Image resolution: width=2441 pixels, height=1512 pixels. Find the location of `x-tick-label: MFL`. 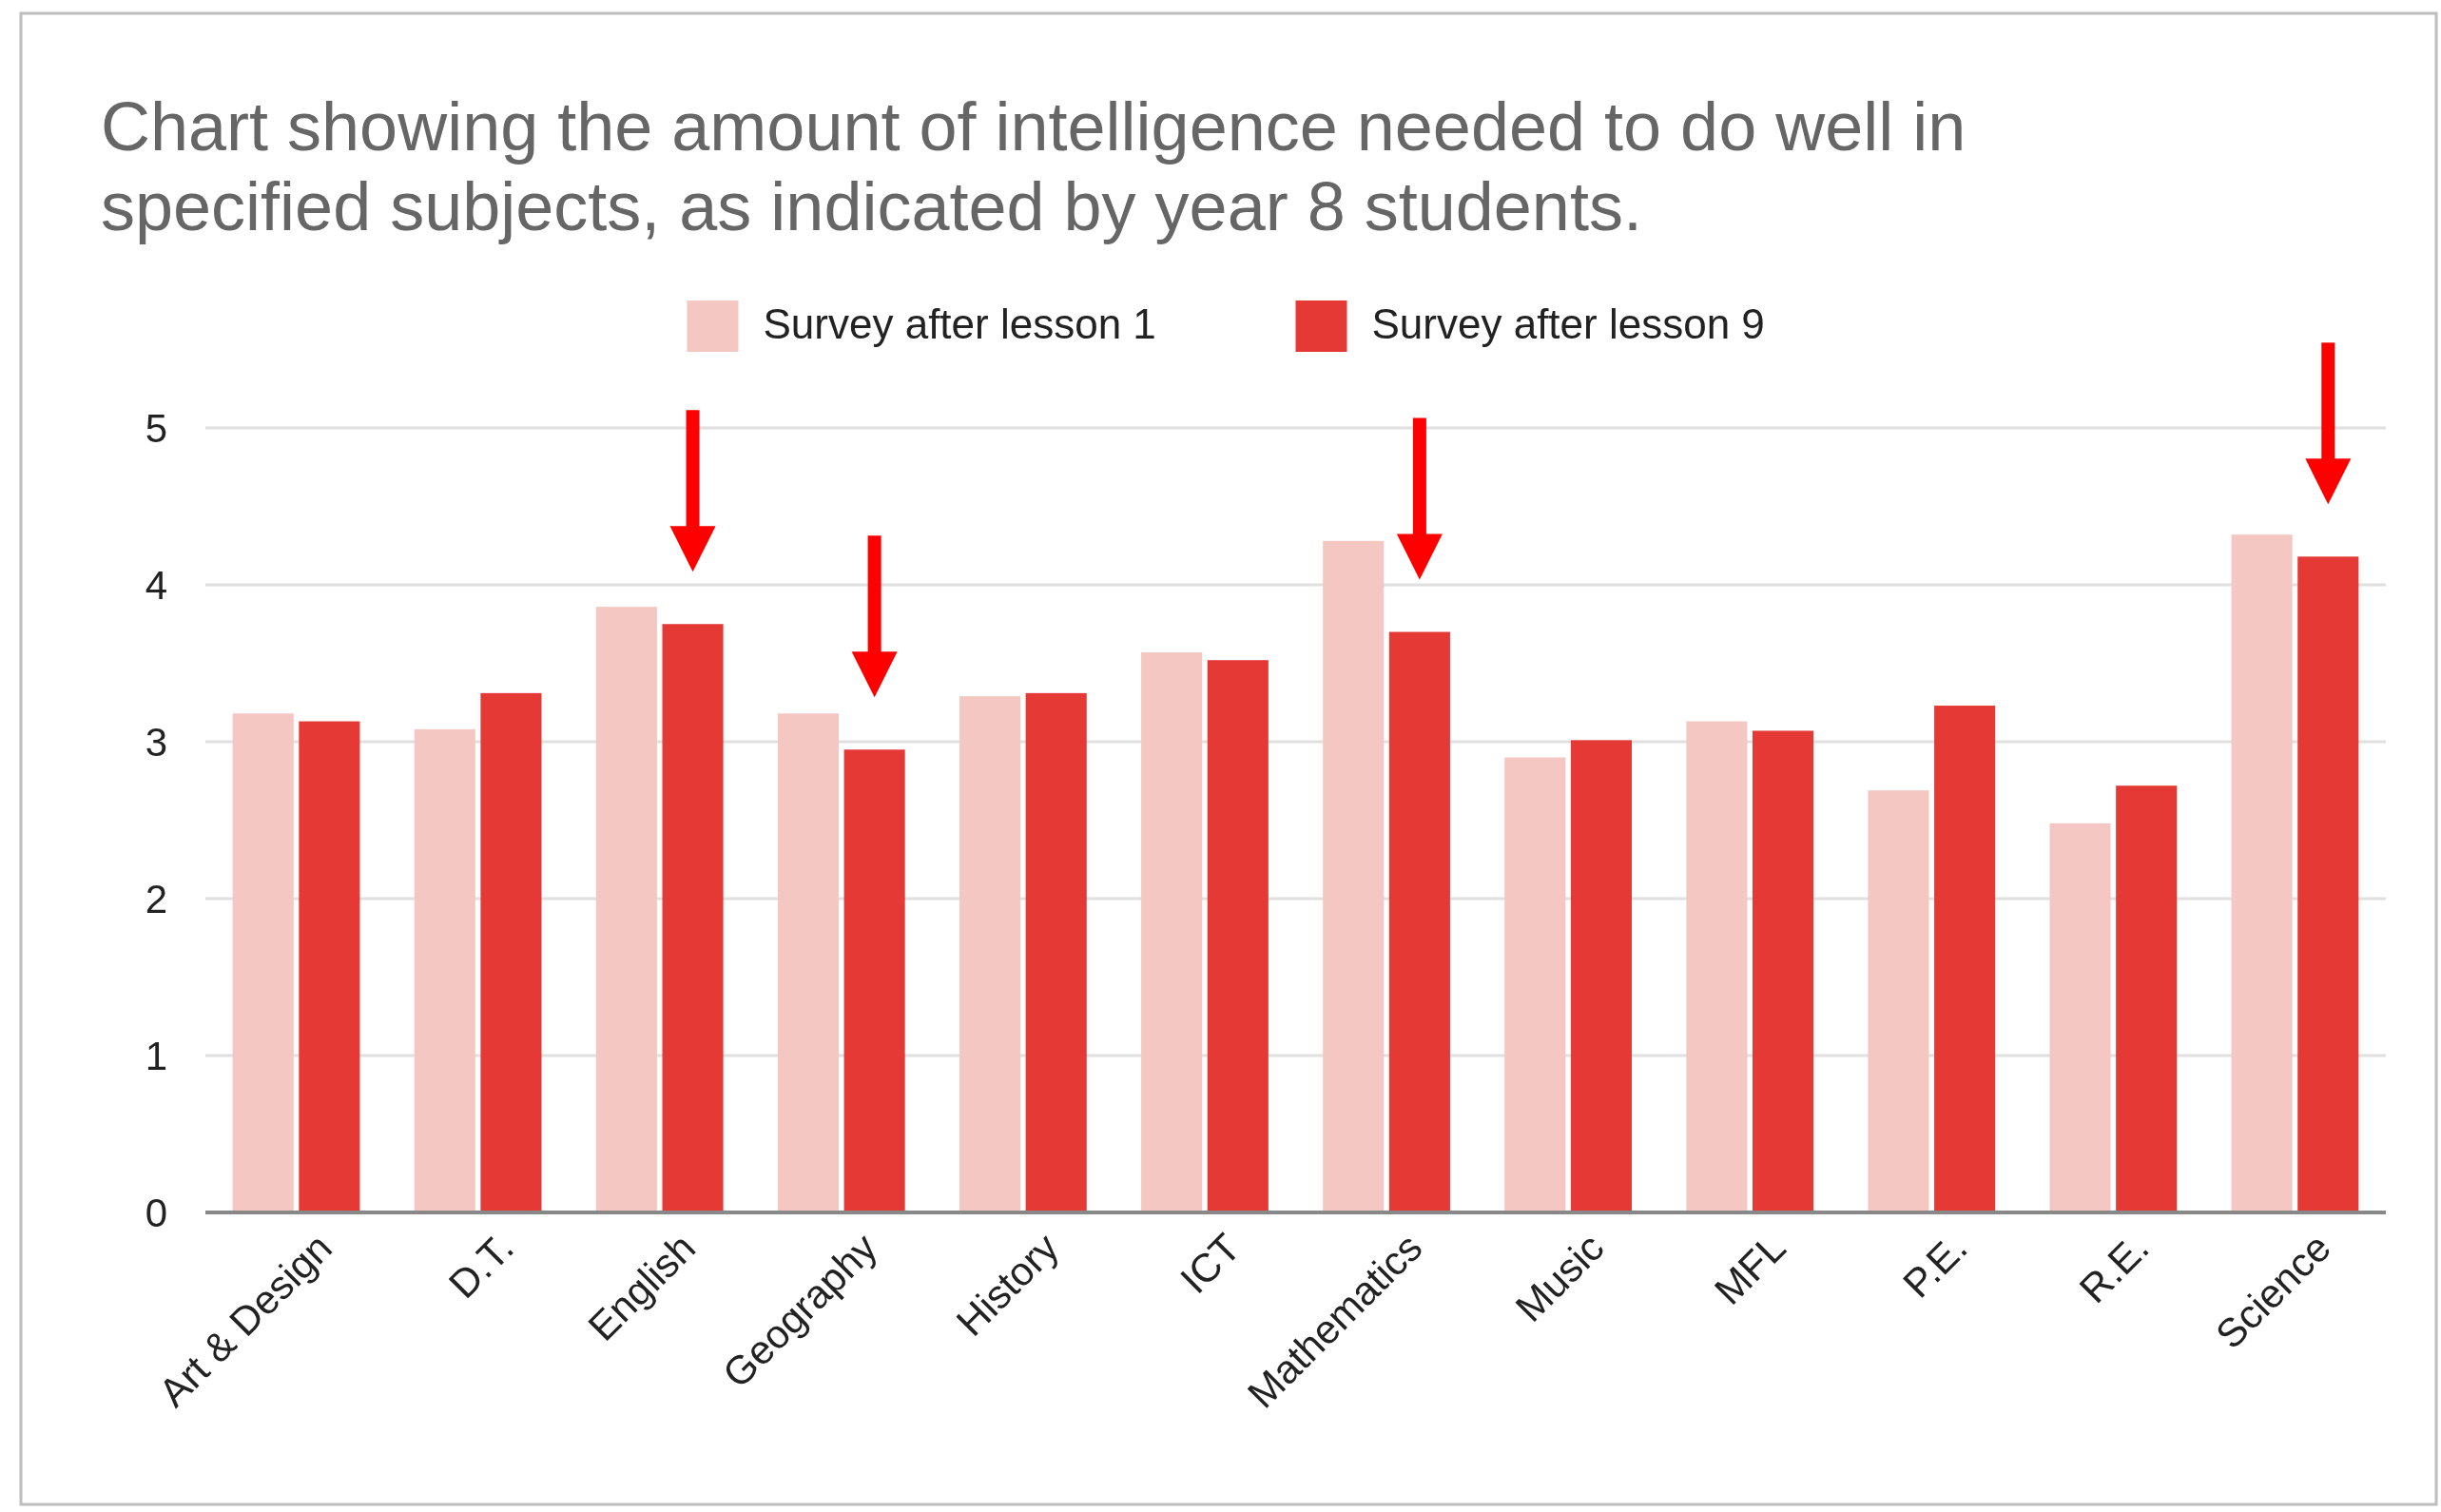

x-tick-label: MFL is located at coordinates (1749, 1269).